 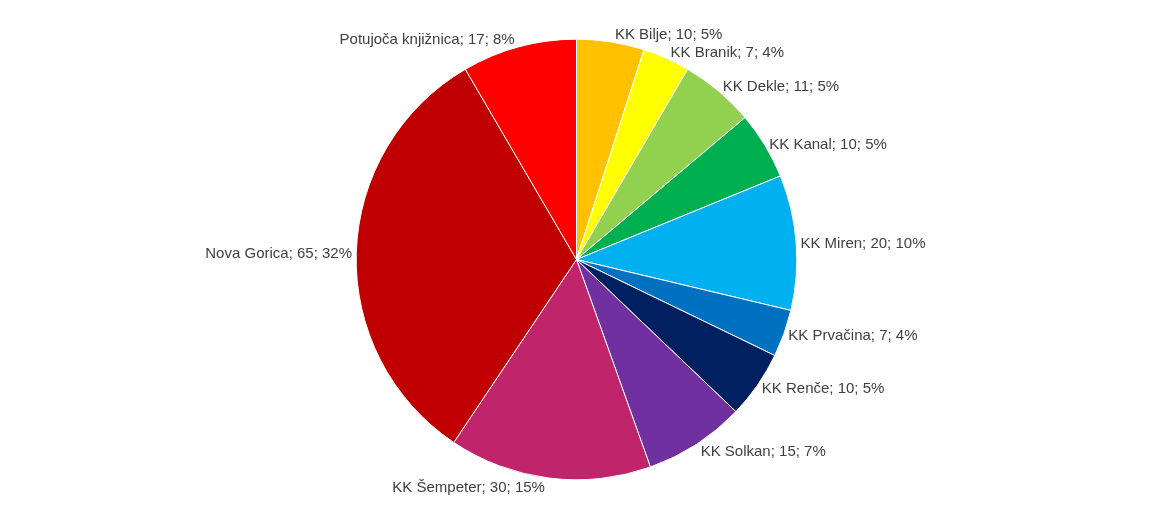 I want to click on slice-label: Nova Gorica; 65; 32%, so click(x=279, y=253).